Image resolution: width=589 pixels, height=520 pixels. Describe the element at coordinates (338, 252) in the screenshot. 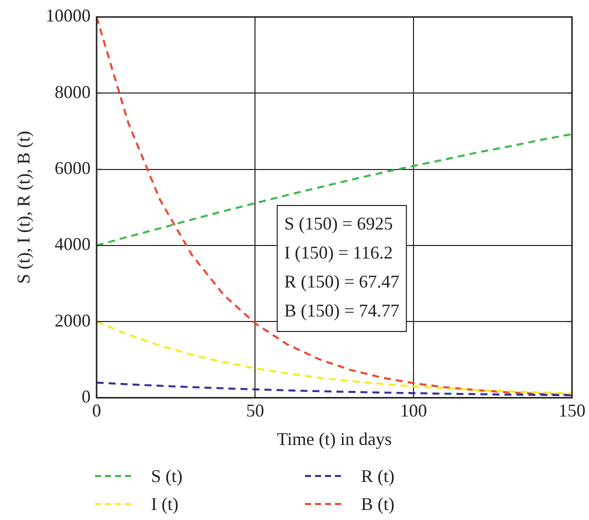

I see `annotation: I (150) = 116.2` at that location.